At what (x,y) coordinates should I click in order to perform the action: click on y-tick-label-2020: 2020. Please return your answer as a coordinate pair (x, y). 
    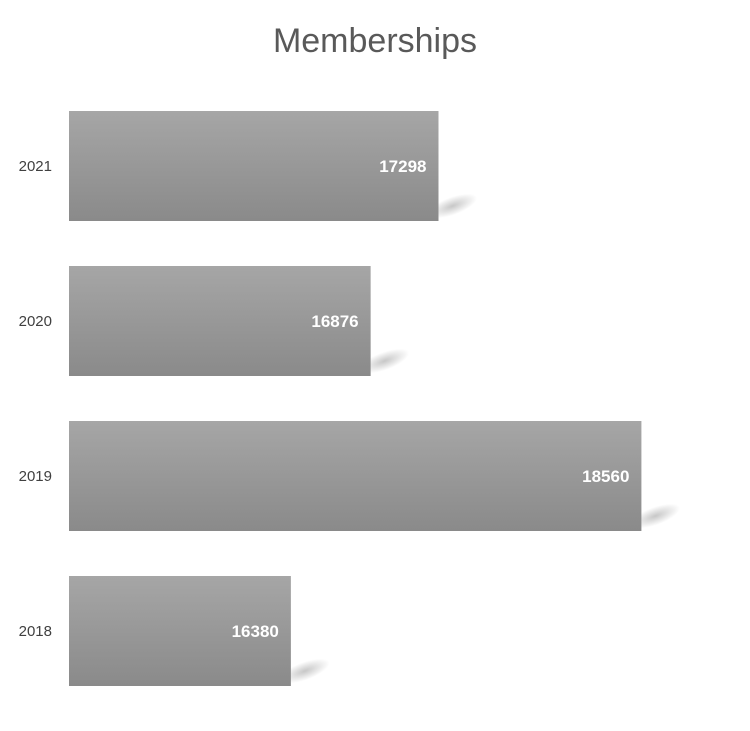
    Looking at the image, I should click on (35, 321).